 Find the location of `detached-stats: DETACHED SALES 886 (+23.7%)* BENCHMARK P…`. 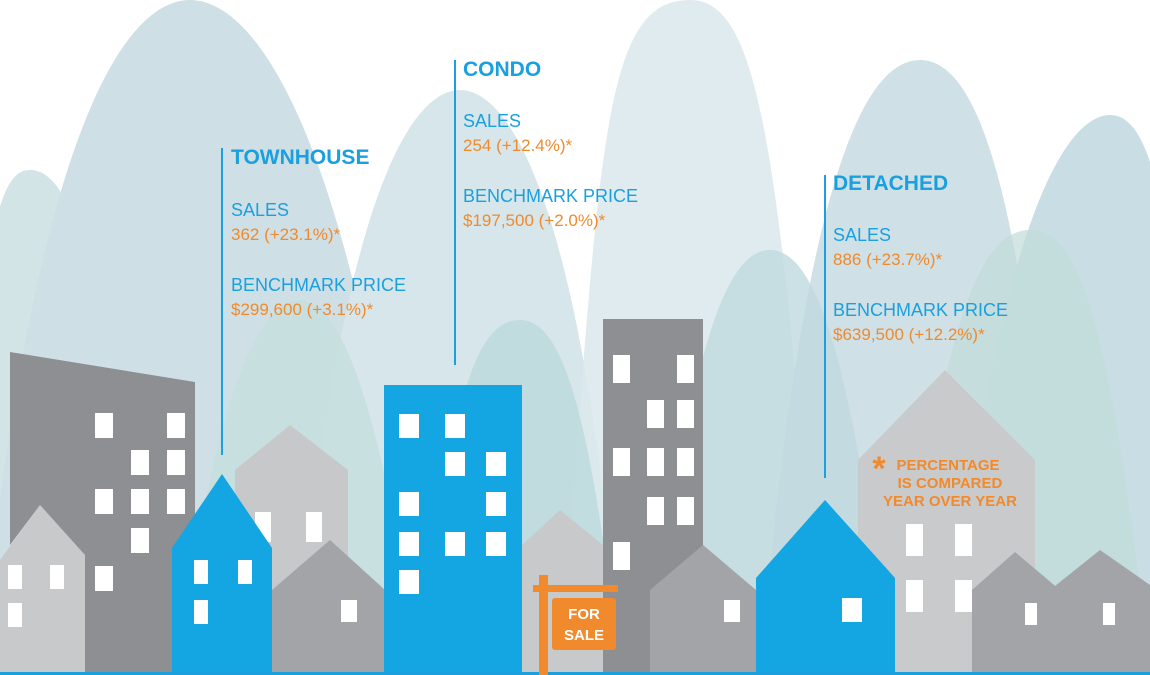

detached-stats: DETACHED SALES 886 (+23.7%)* BENCHMARK P… is located at coordinates (920, 258).